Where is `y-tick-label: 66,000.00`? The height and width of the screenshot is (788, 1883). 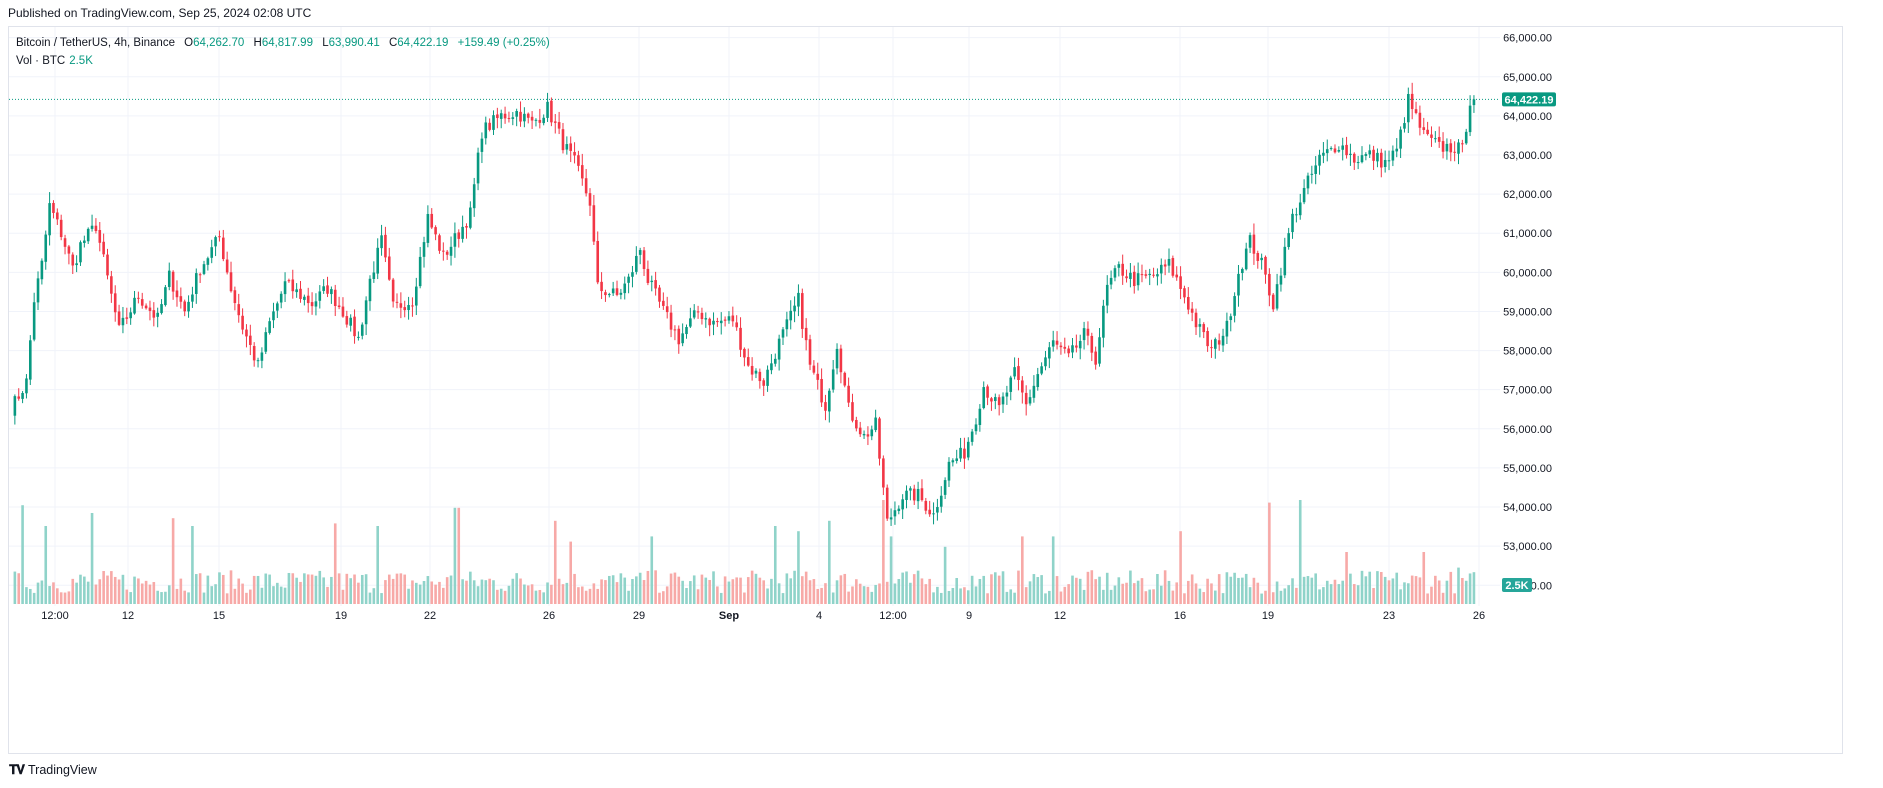 y-tick-label: 66,000.00 is located at coordinates (1527, 39).